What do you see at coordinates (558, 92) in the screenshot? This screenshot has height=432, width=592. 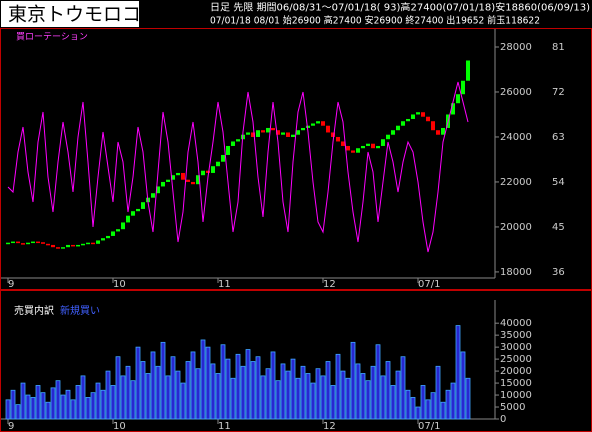 I see `y2-tick-label: 72` at bounding box center [558, 92].